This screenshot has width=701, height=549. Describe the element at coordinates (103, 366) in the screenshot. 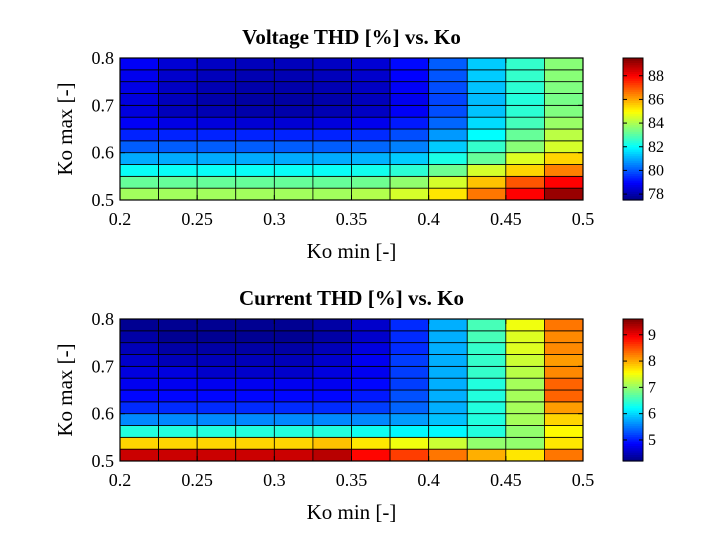

I see `y-tick-label: 0.7` at that location.